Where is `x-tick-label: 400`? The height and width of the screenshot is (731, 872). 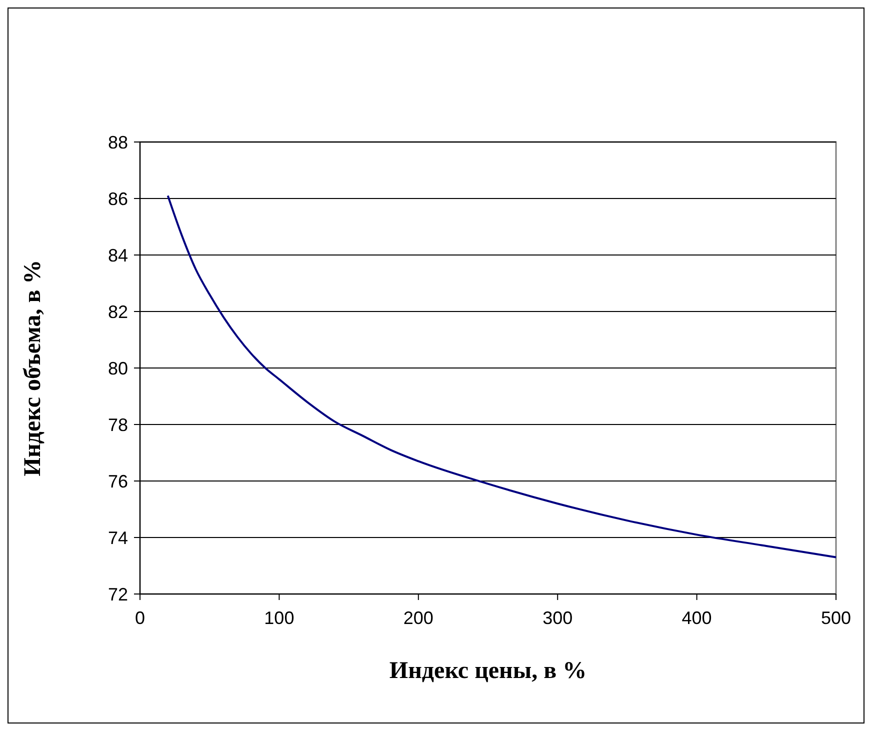 x-tick-label: 400 is located at coordinates (697, 618).